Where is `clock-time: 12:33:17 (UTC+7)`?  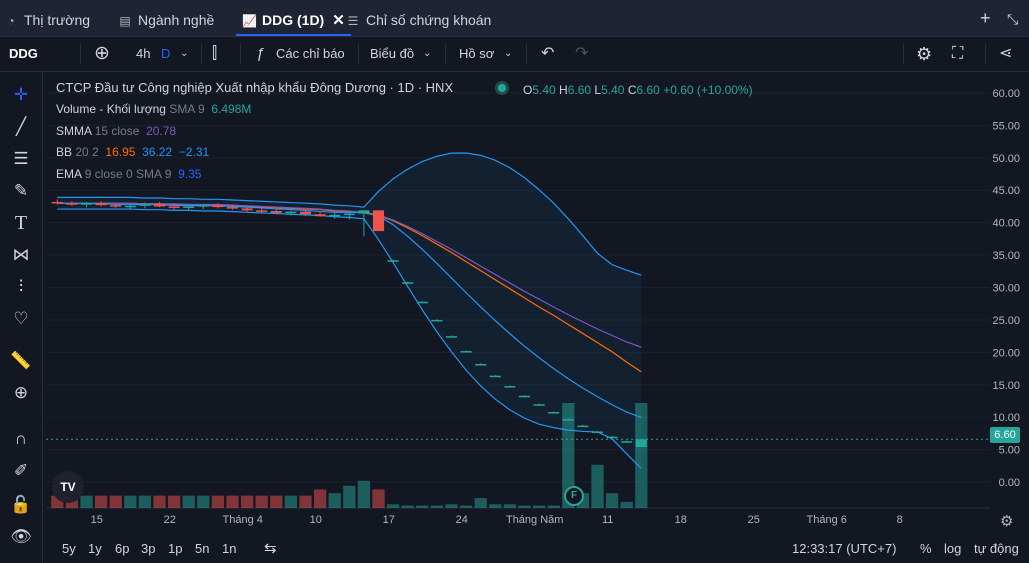
clock-time: 12:33:17 (UTC+7) is located at coordinates (844, 548).